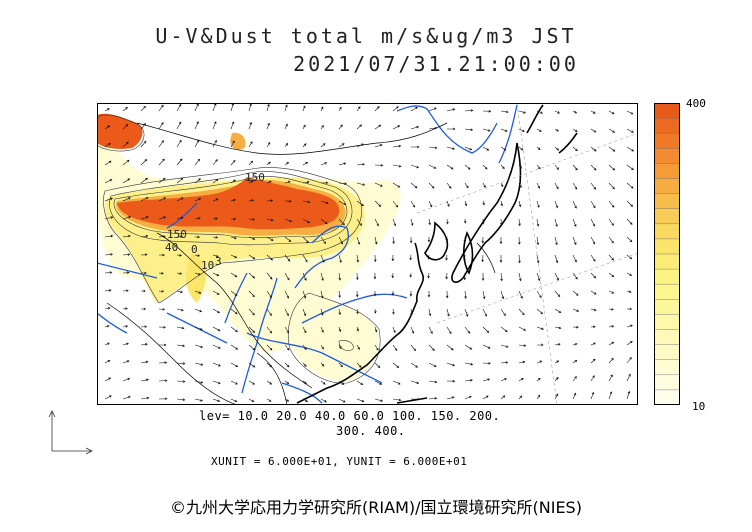 This screenshot has width=752, height=532. Describe the element at coordinates (436, 64) in the screenshot. I see `map-datetime: 2021/07/31.21:00:00` at that location.